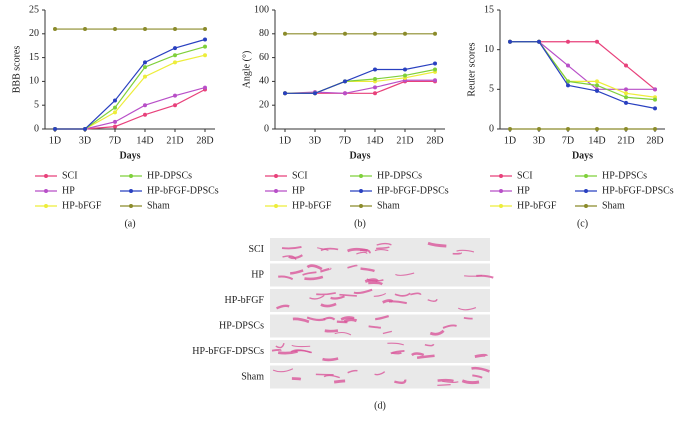 This screenshot has height=427, width=677. I want to click on legend-label: SCI, so click(300, 175).